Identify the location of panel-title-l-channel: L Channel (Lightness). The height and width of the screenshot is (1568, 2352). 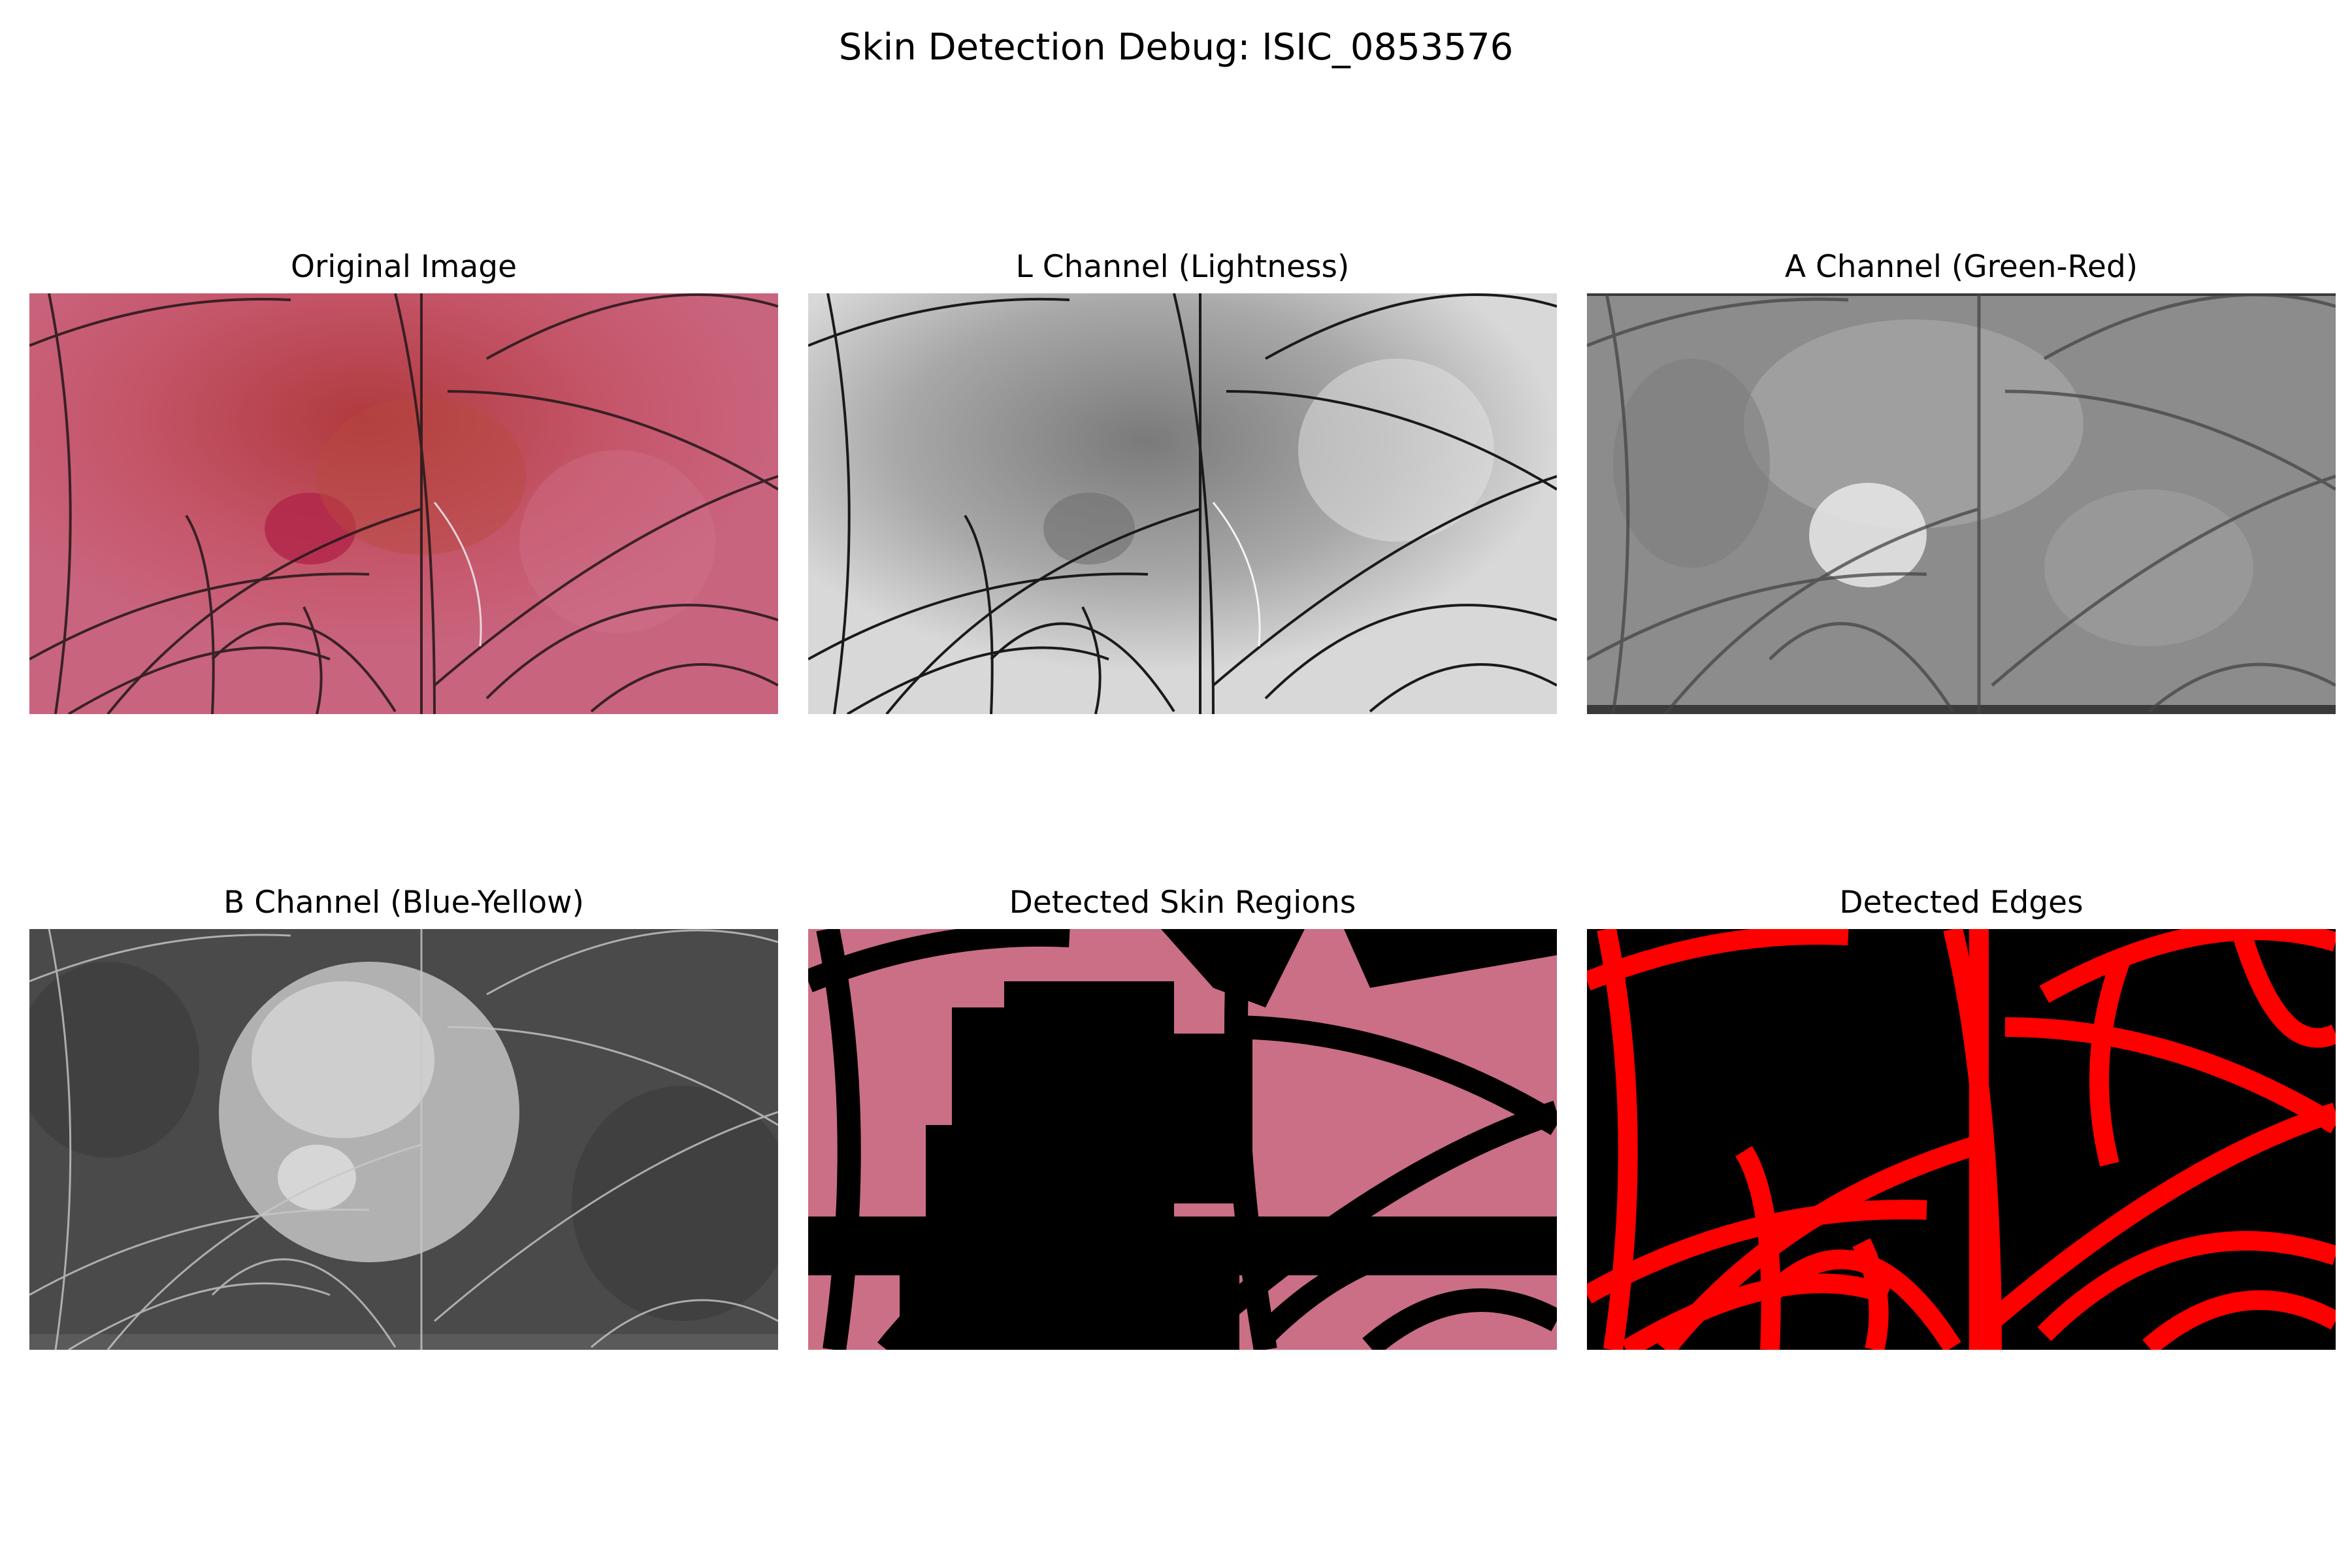
(1182, 267).